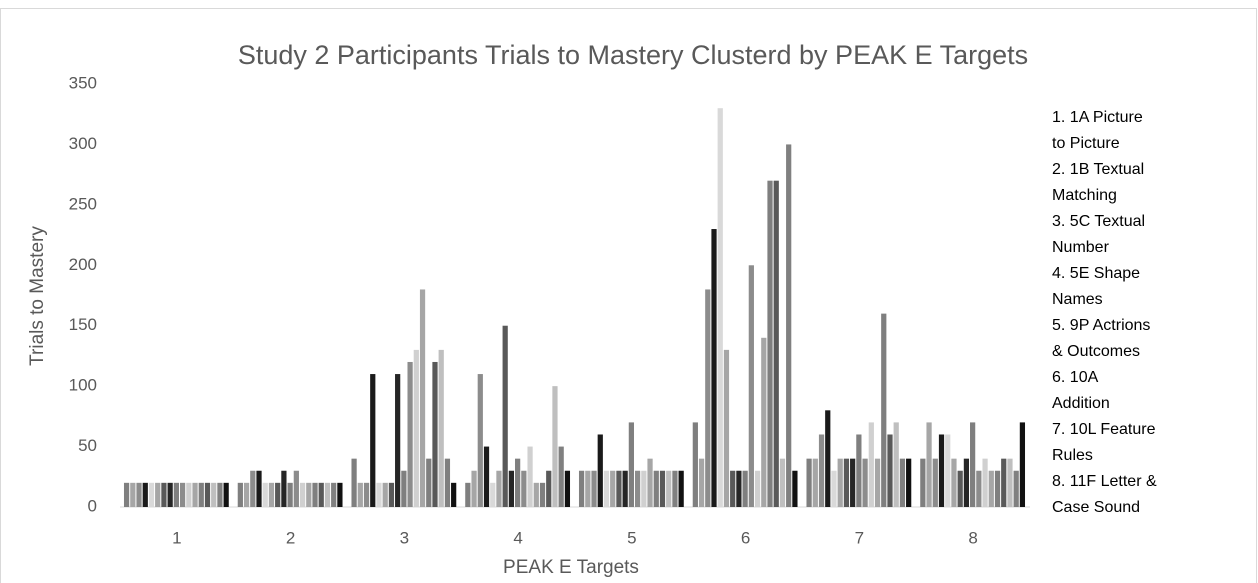  What do you see at coordinates (83, 203) in the screenshot?
I see `y-tick-label: 250` at bounding box center [83, 203].